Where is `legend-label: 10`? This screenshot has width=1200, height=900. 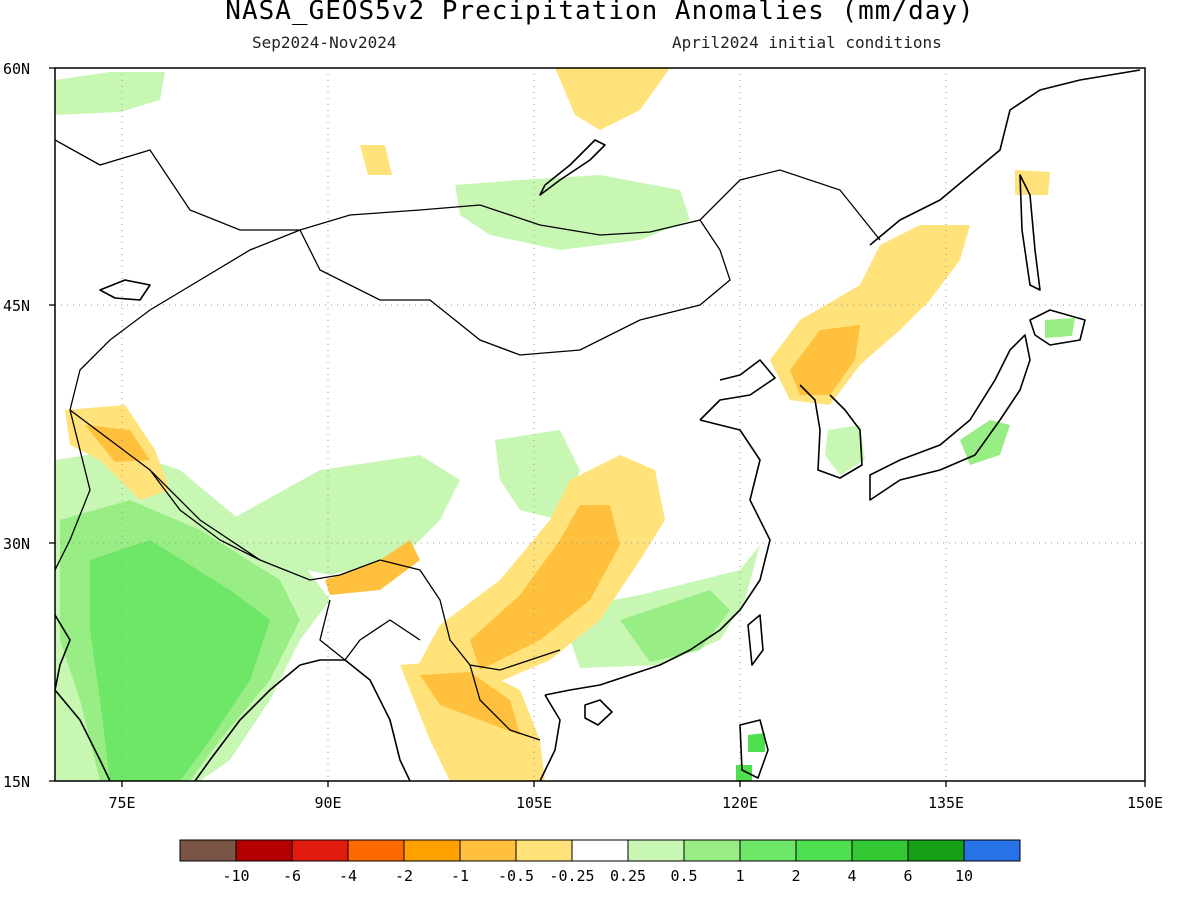 legend-label: 10 is located at coordinates (964, 876).